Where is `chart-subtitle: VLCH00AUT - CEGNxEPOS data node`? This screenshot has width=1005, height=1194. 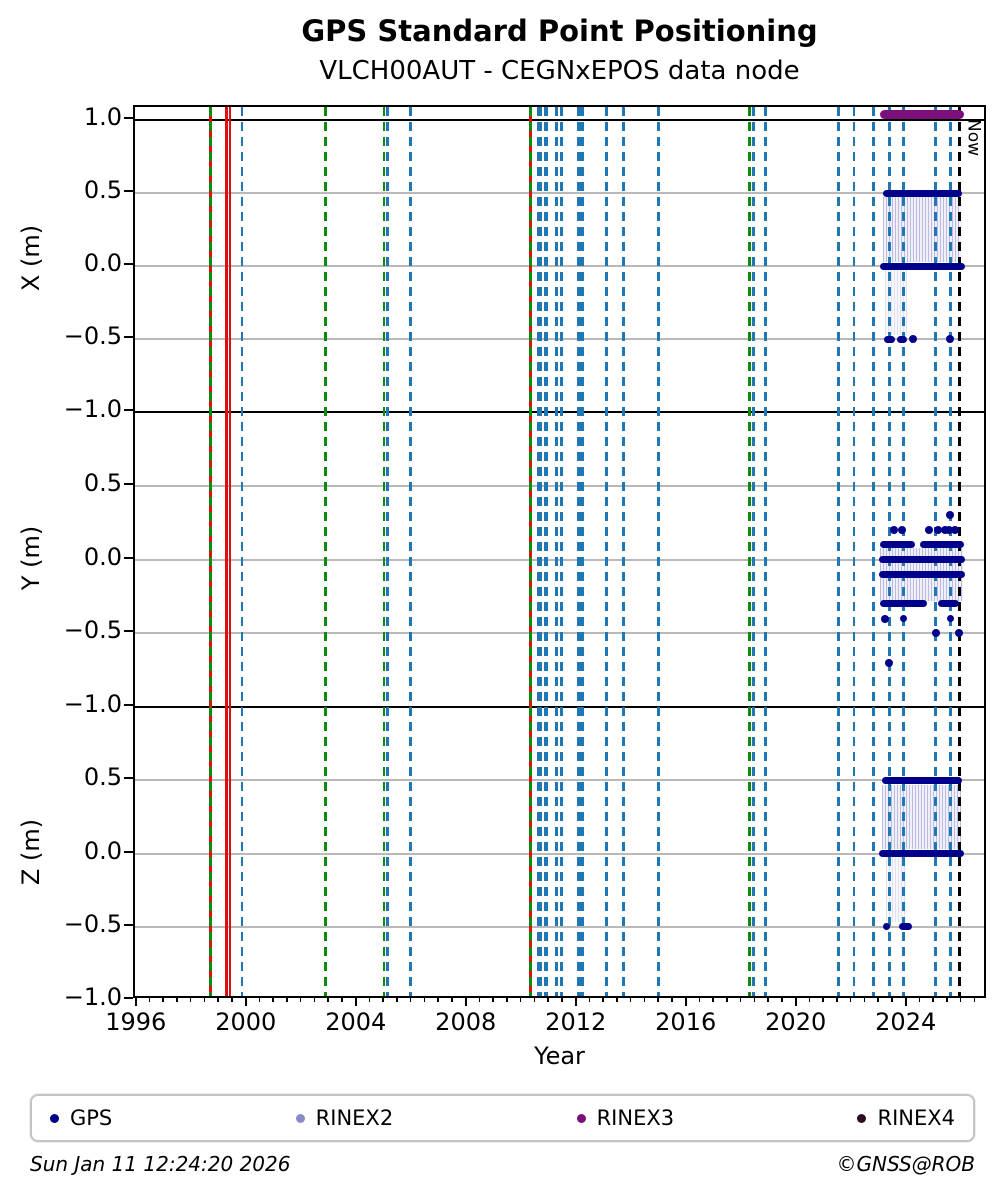 chart-subtitle: VLCH00AUT - CEGNxEPOS data node is located at coordinates (559, 71).